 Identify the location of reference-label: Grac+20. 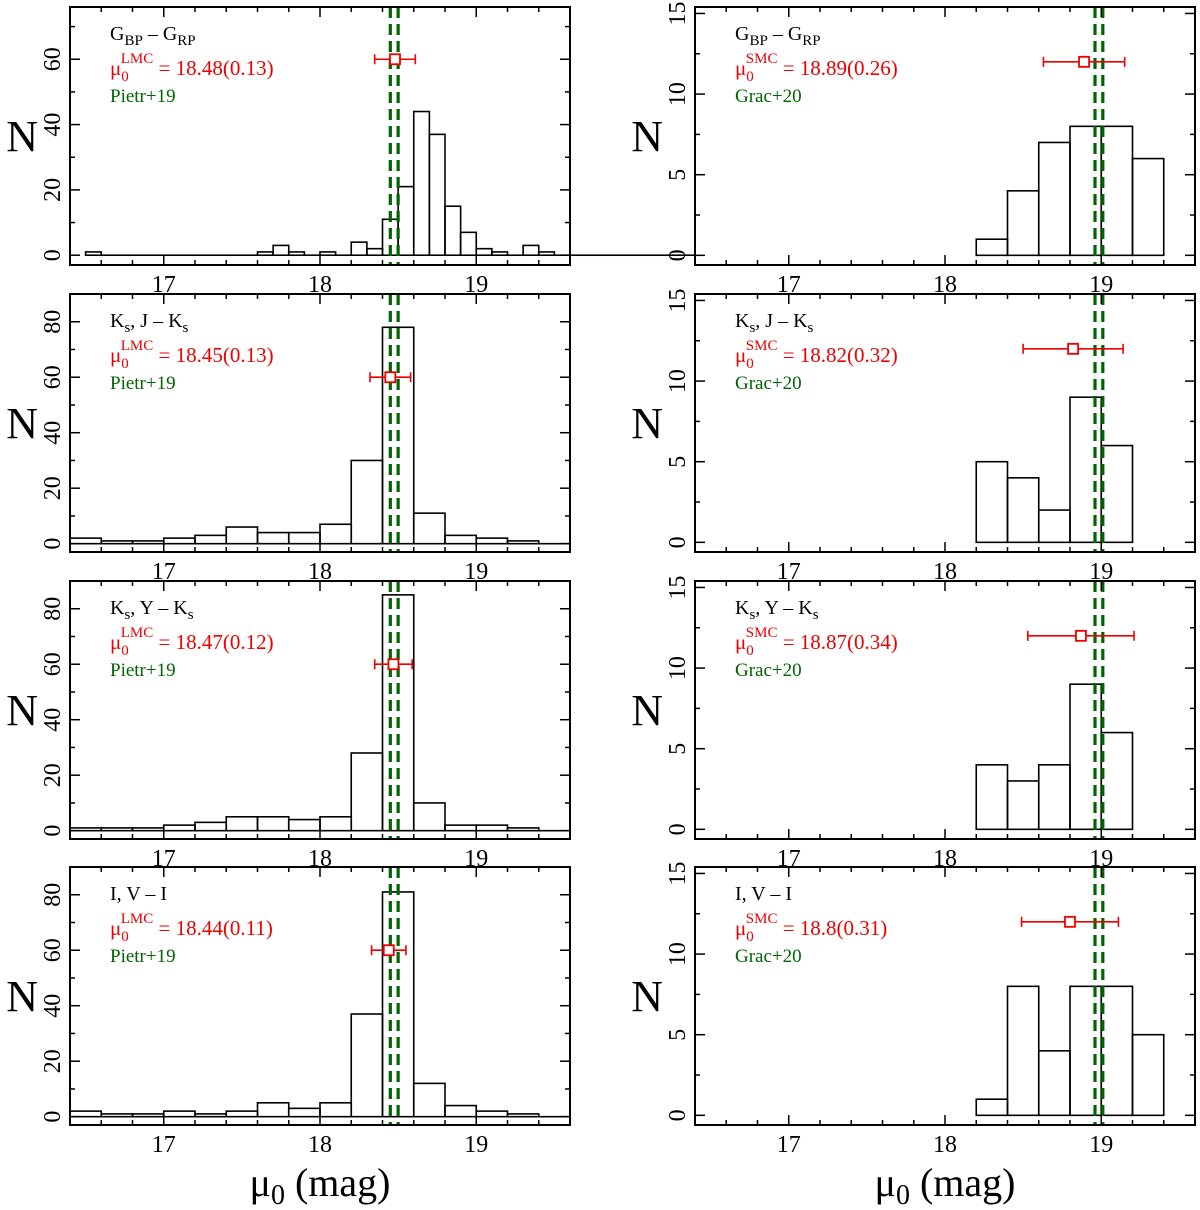
(768, 96).